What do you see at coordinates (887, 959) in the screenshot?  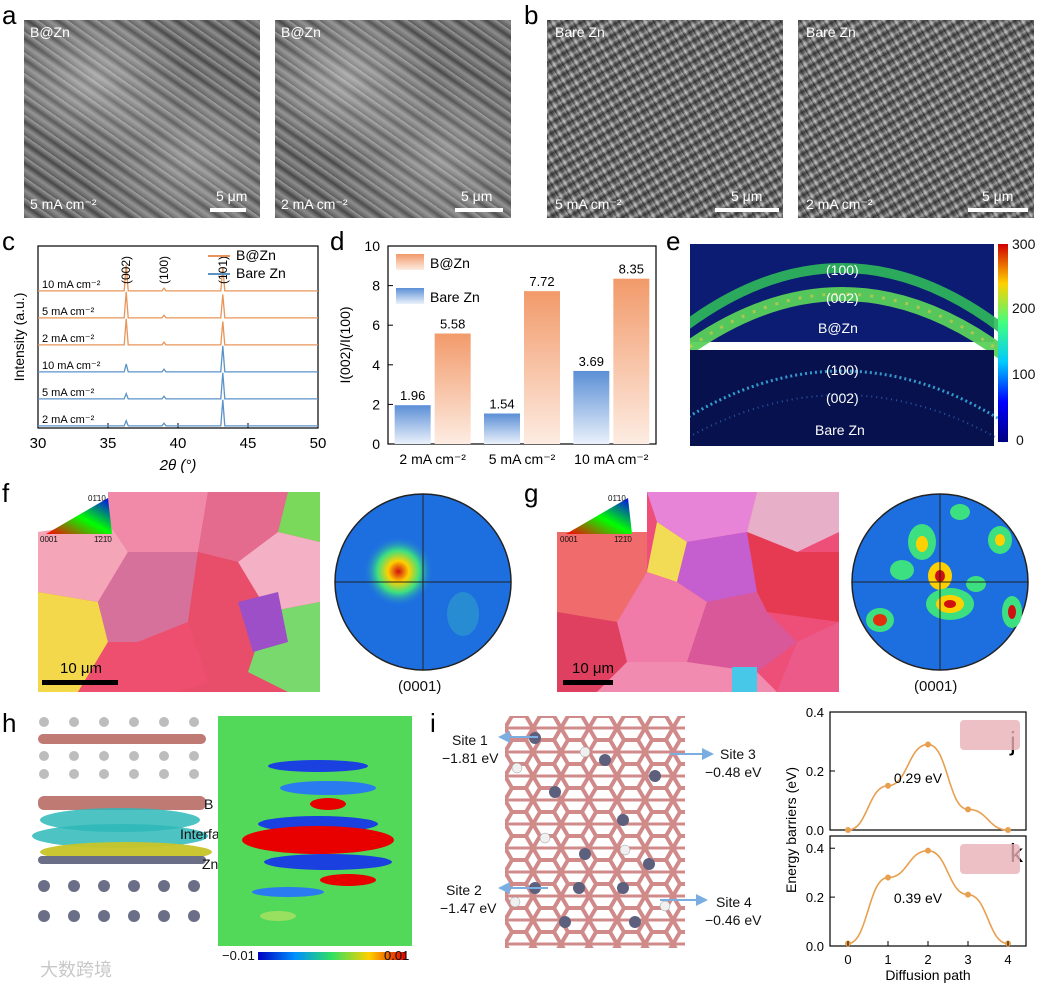 I see `x-tick-label: 1` at bounding box center [887, 959].